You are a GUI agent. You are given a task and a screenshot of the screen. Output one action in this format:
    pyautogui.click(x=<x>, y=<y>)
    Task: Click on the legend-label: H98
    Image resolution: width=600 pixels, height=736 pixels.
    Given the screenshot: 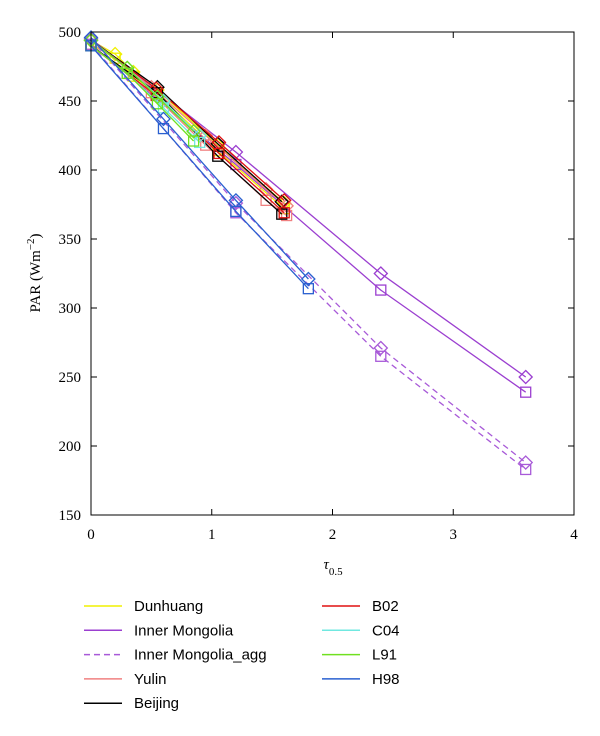 What is the action you would take?
    pyautogui.click(x=386, y=679)
    